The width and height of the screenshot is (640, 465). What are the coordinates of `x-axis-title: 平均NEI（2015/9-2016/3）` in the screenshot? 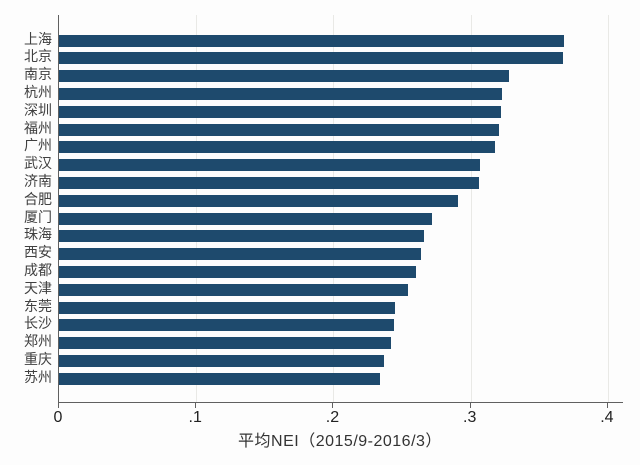 It's located at (340, 441).